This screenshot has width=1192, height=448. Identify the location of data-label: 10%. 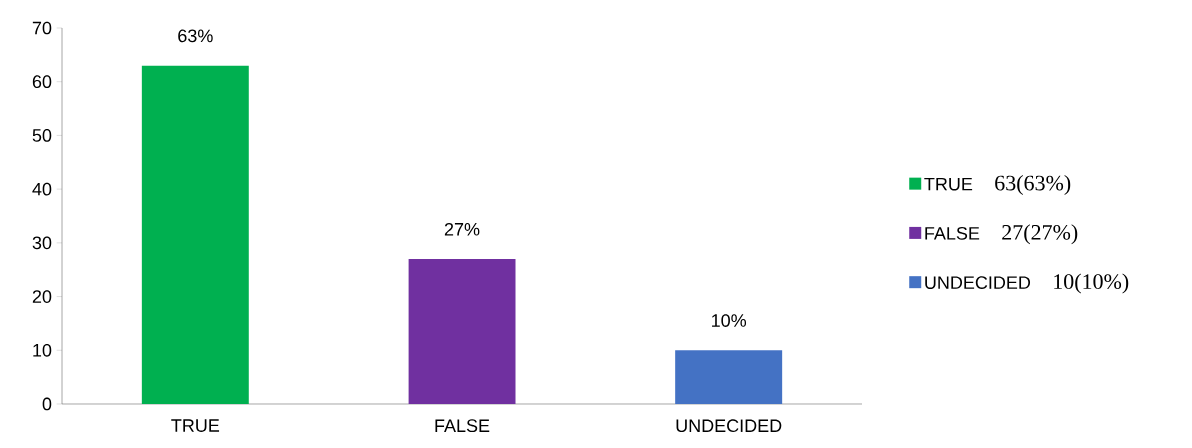
(729, 320).